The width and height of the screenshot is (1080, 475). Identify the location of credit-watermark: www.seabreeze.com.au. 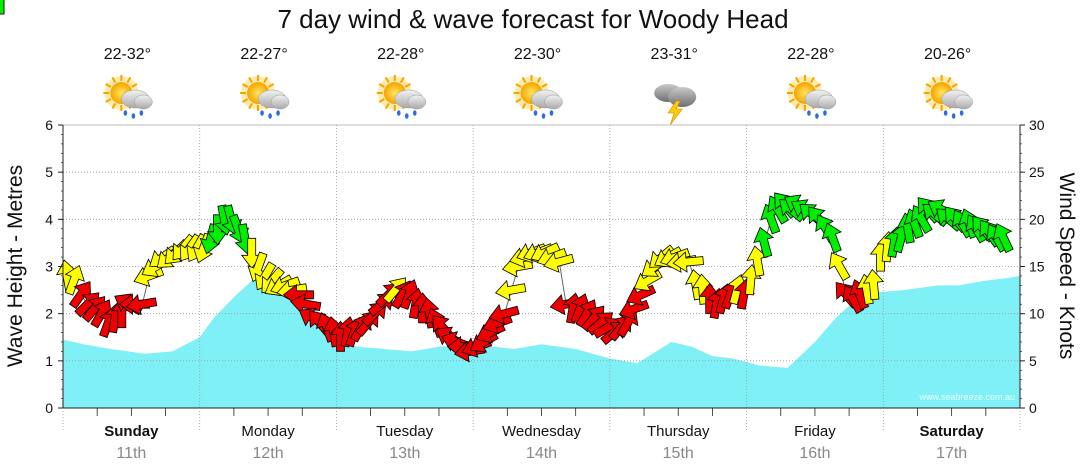
(966, 397).